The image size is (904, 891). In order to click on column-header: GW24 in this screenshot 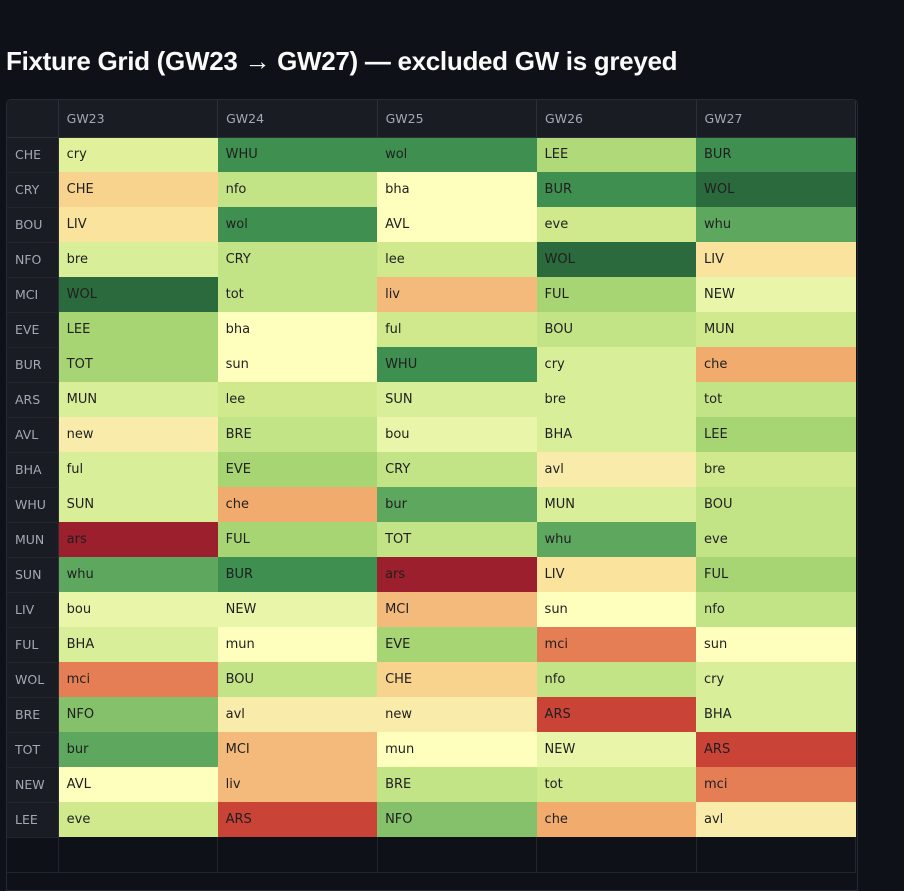, I will do `click(297, 119)`.